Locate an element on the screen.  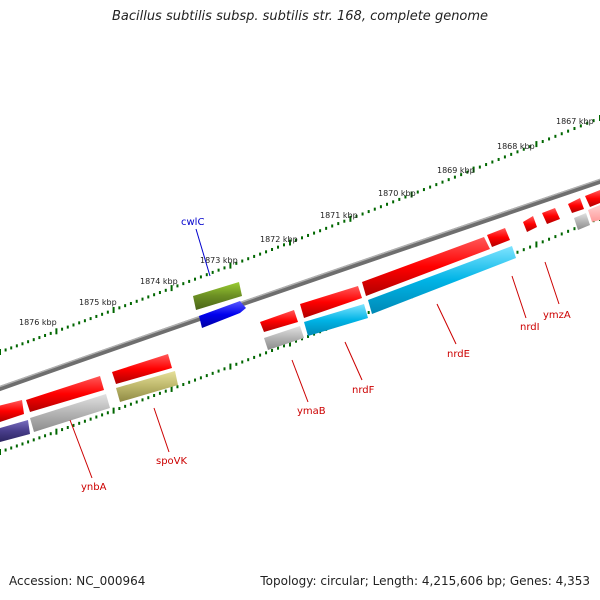
leader-nrdF is located at coordinates (353, 361).